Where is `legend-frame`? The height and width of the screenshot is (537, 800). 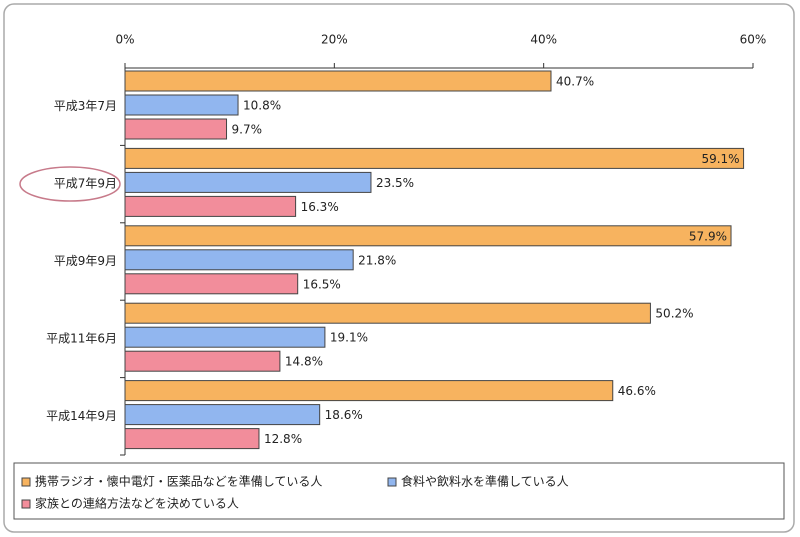 legend-frame is located at coordinates (399, 491).